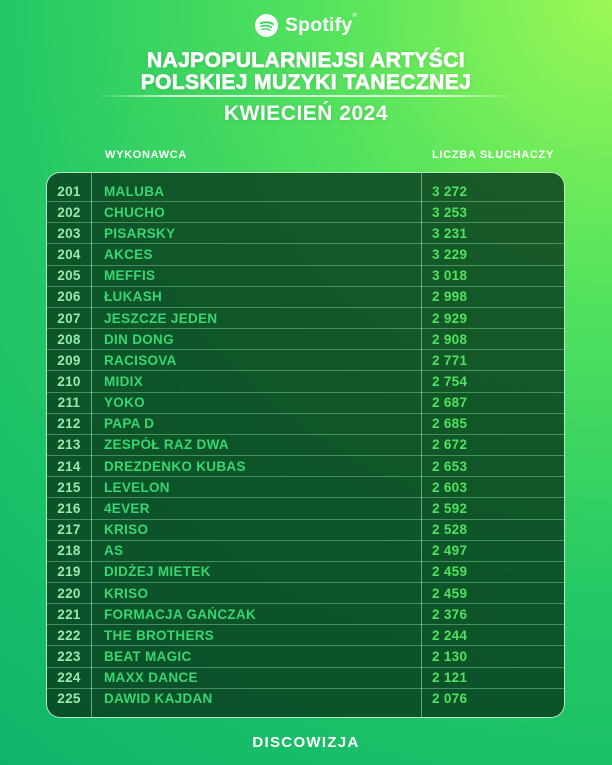 The width and height of the screenshot is (612, 765). Describe the element at coordinates (69, 678) in the screenshot. I see `row-rank: 224` at that location.